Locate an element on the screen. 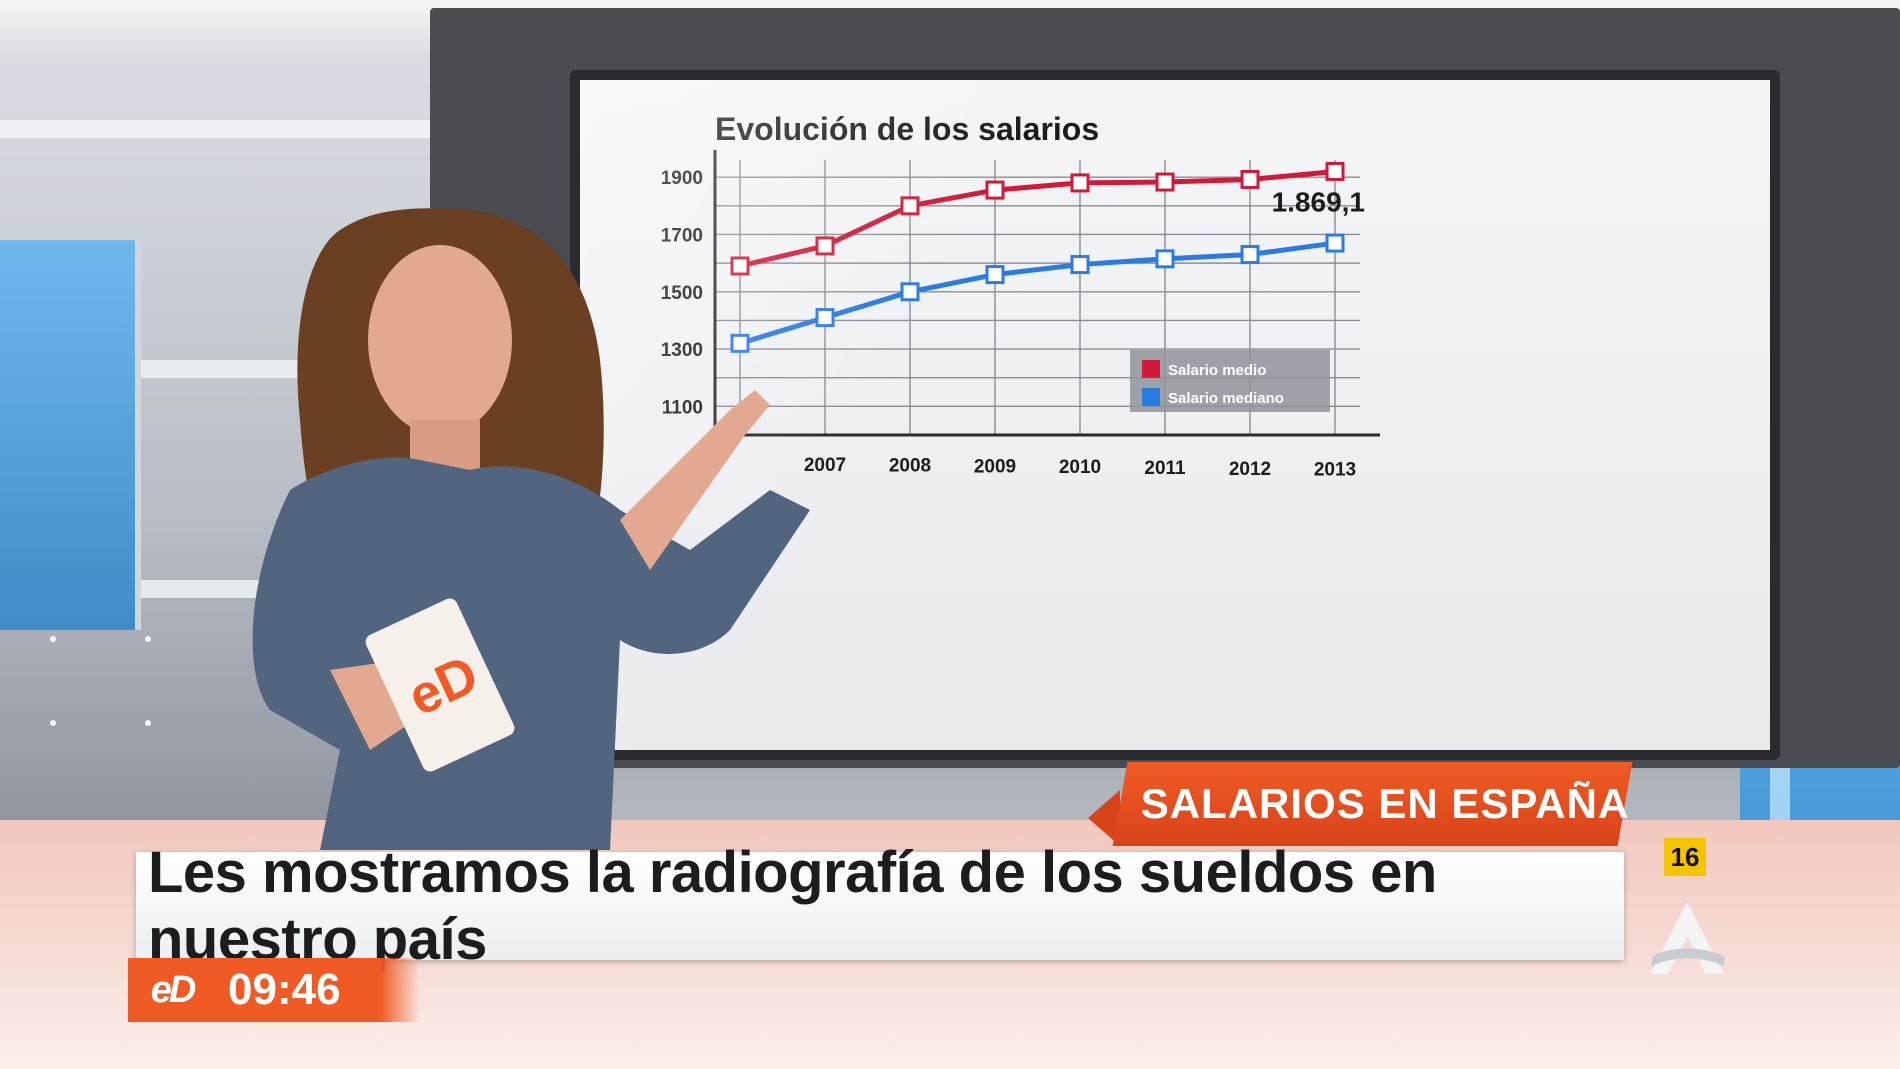 The image size is (1900, 1069). legend-label: Salario mediano is located at coordinates (1226, 398).